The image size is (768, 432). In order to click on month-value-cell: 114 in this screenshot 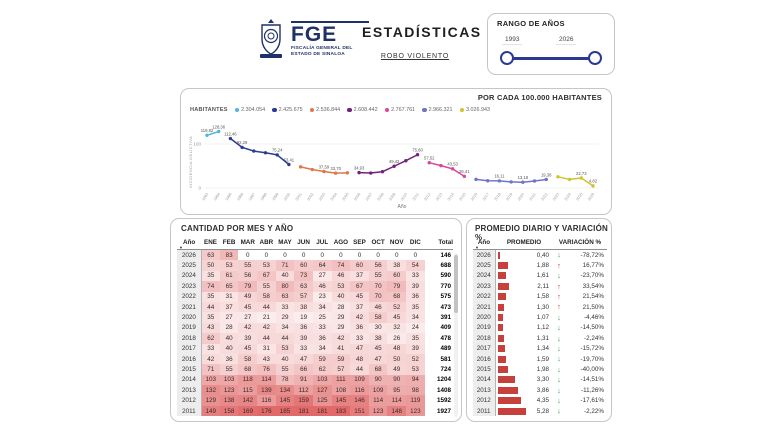, I will do `click(397, 400)`.